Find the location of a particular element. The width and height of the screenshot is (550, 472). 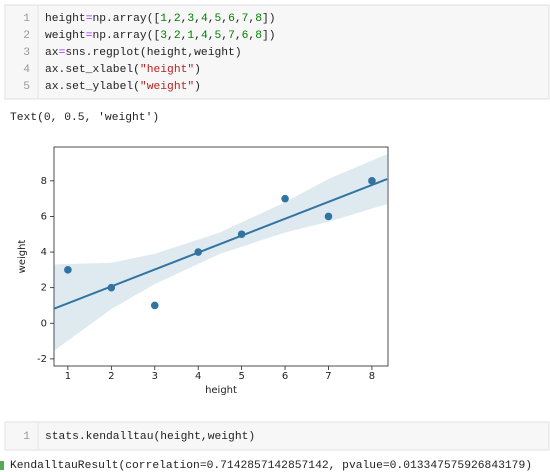

y-tick-label: 2 is located at coordinates (44, 288).